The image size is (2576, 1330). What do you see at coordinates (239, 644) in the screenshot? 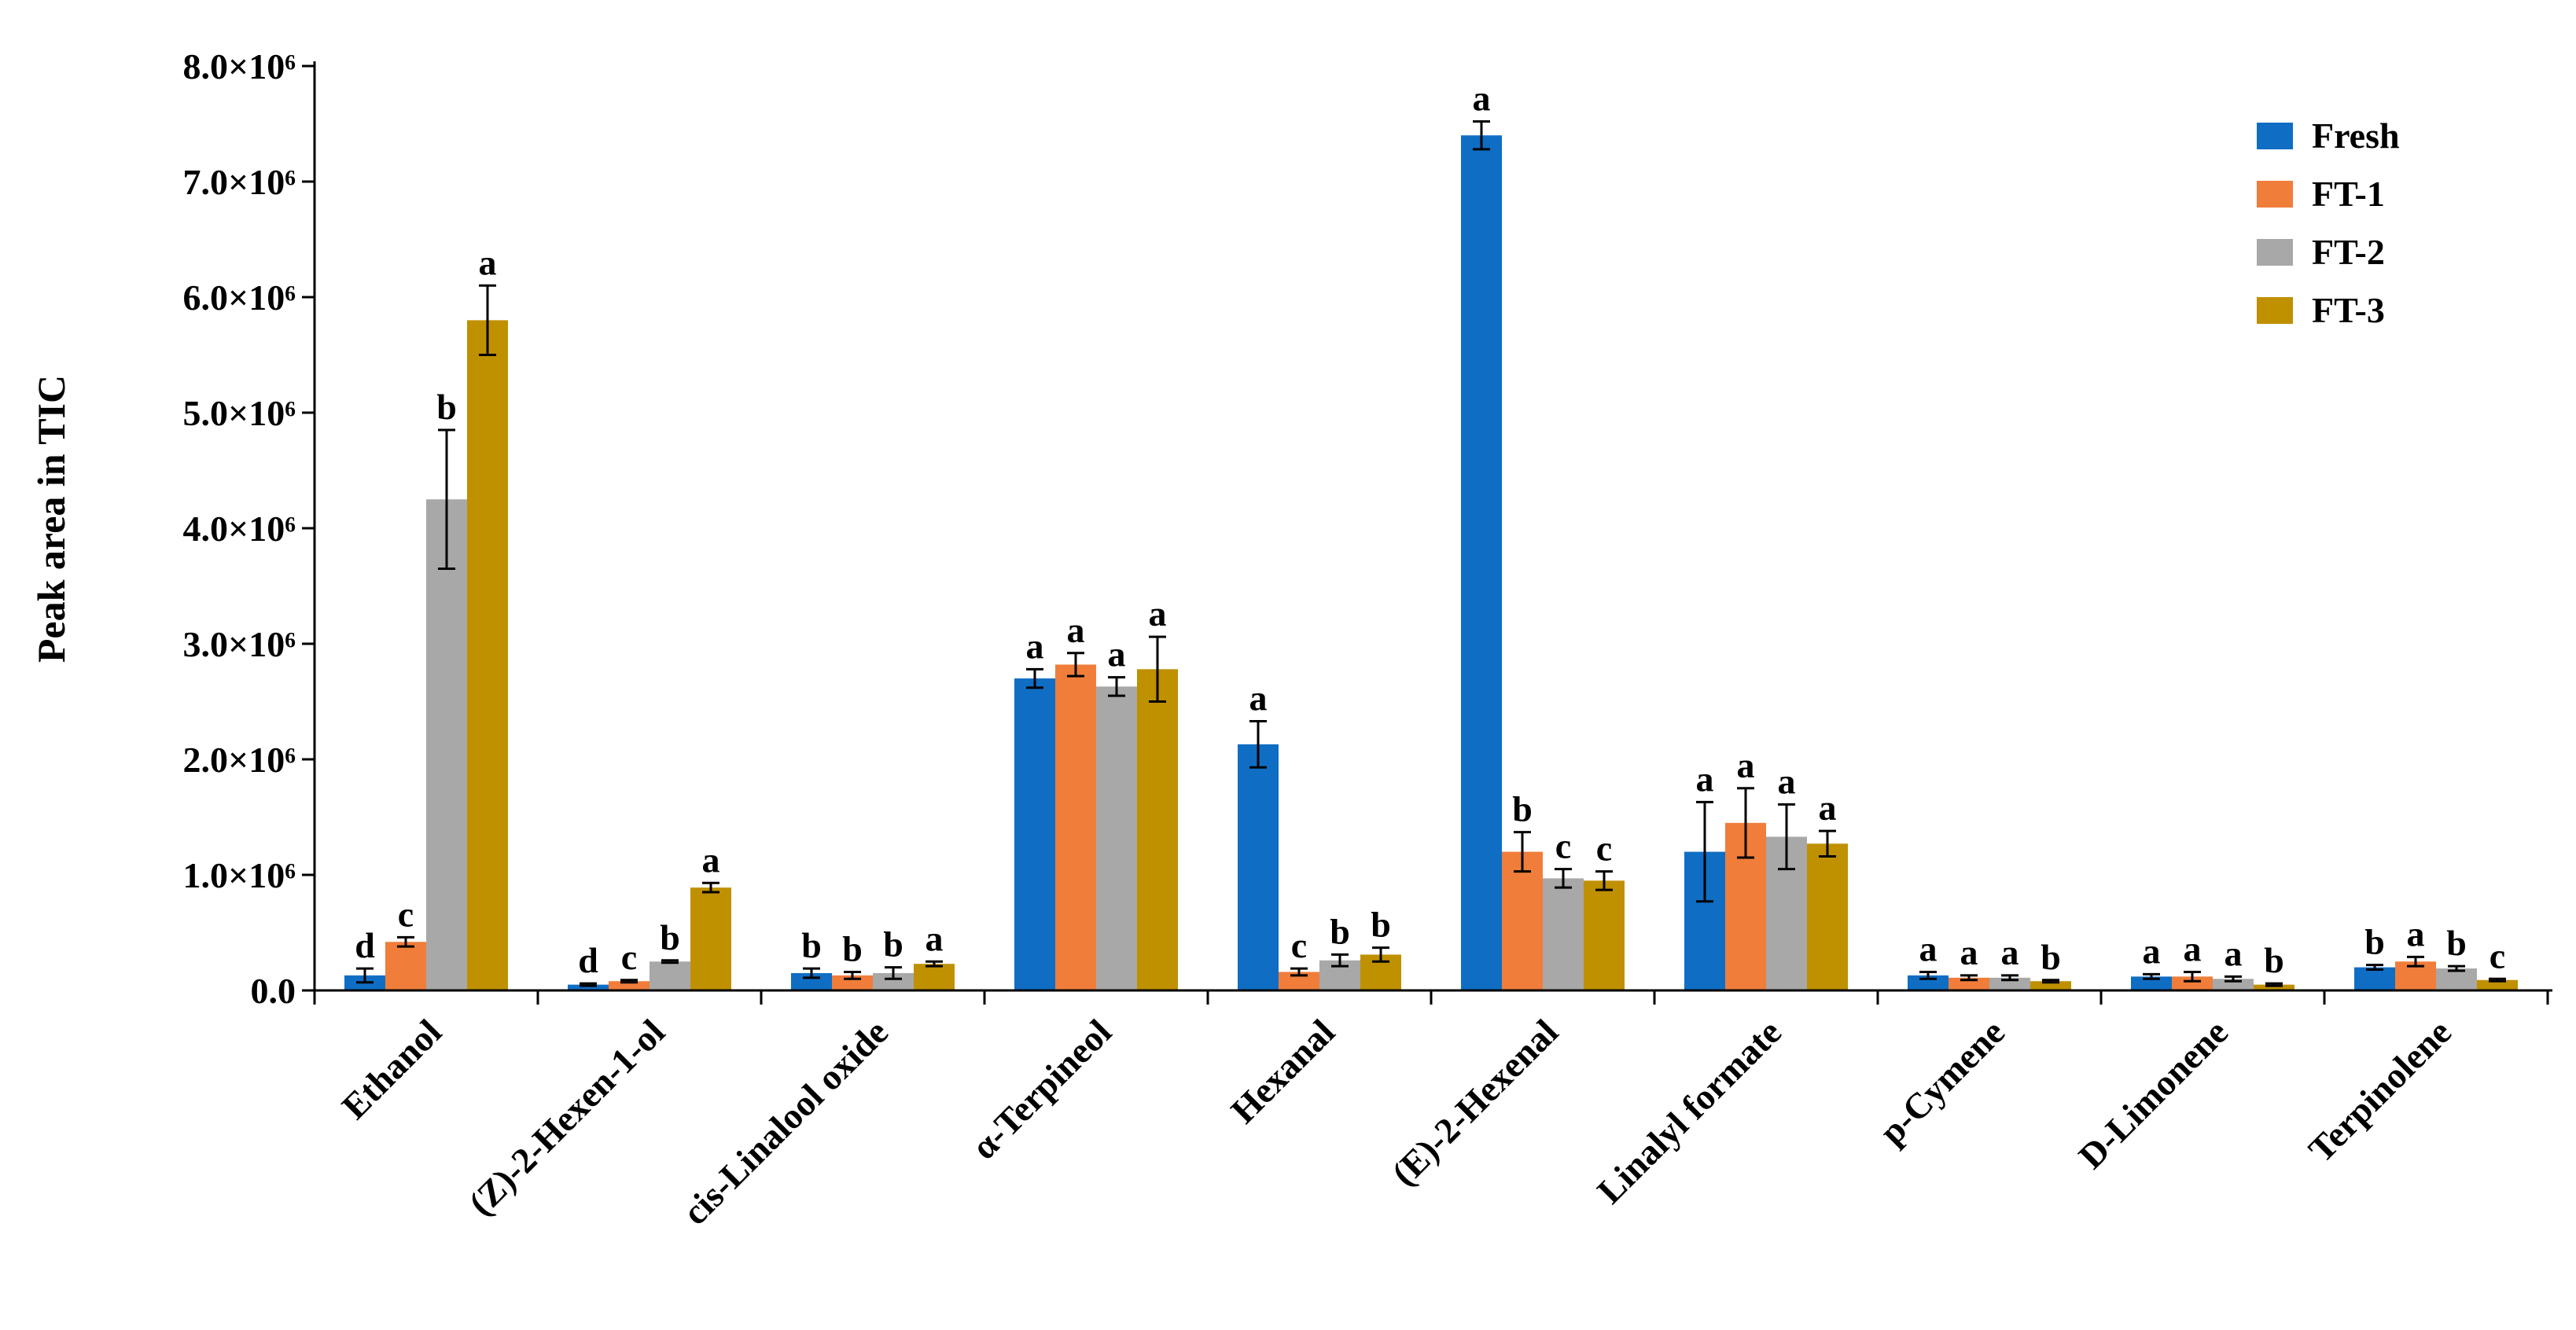
I see `y-tick-label: 3.0×10⁶` at bounding box center [239, 644].